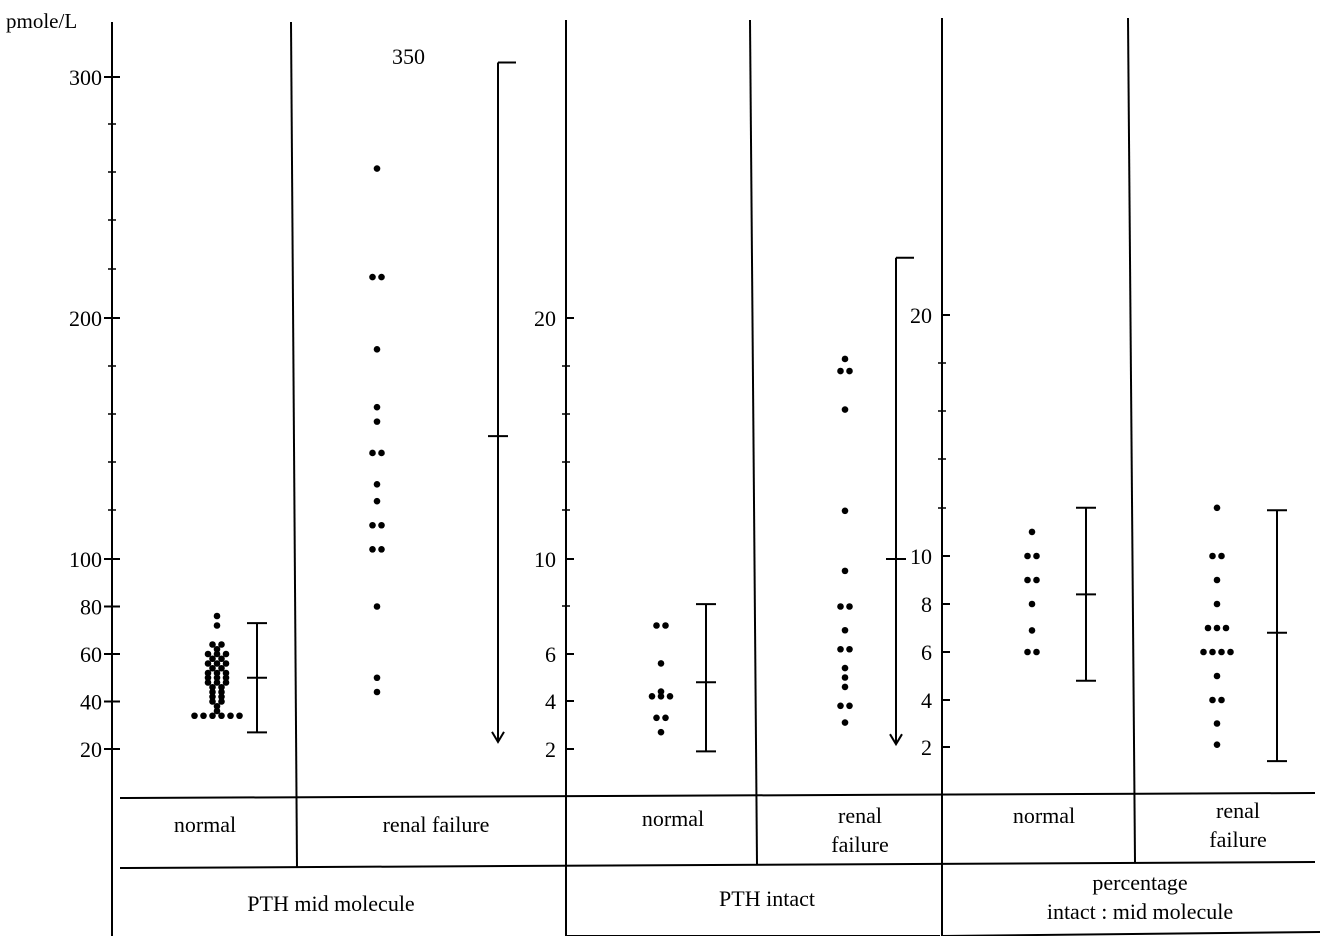 The height and width of the screenshot is (936, 1325). Describe the element at coordinates (1131, 440) in the screenshot. I see `divider-pct-renal` at that location.